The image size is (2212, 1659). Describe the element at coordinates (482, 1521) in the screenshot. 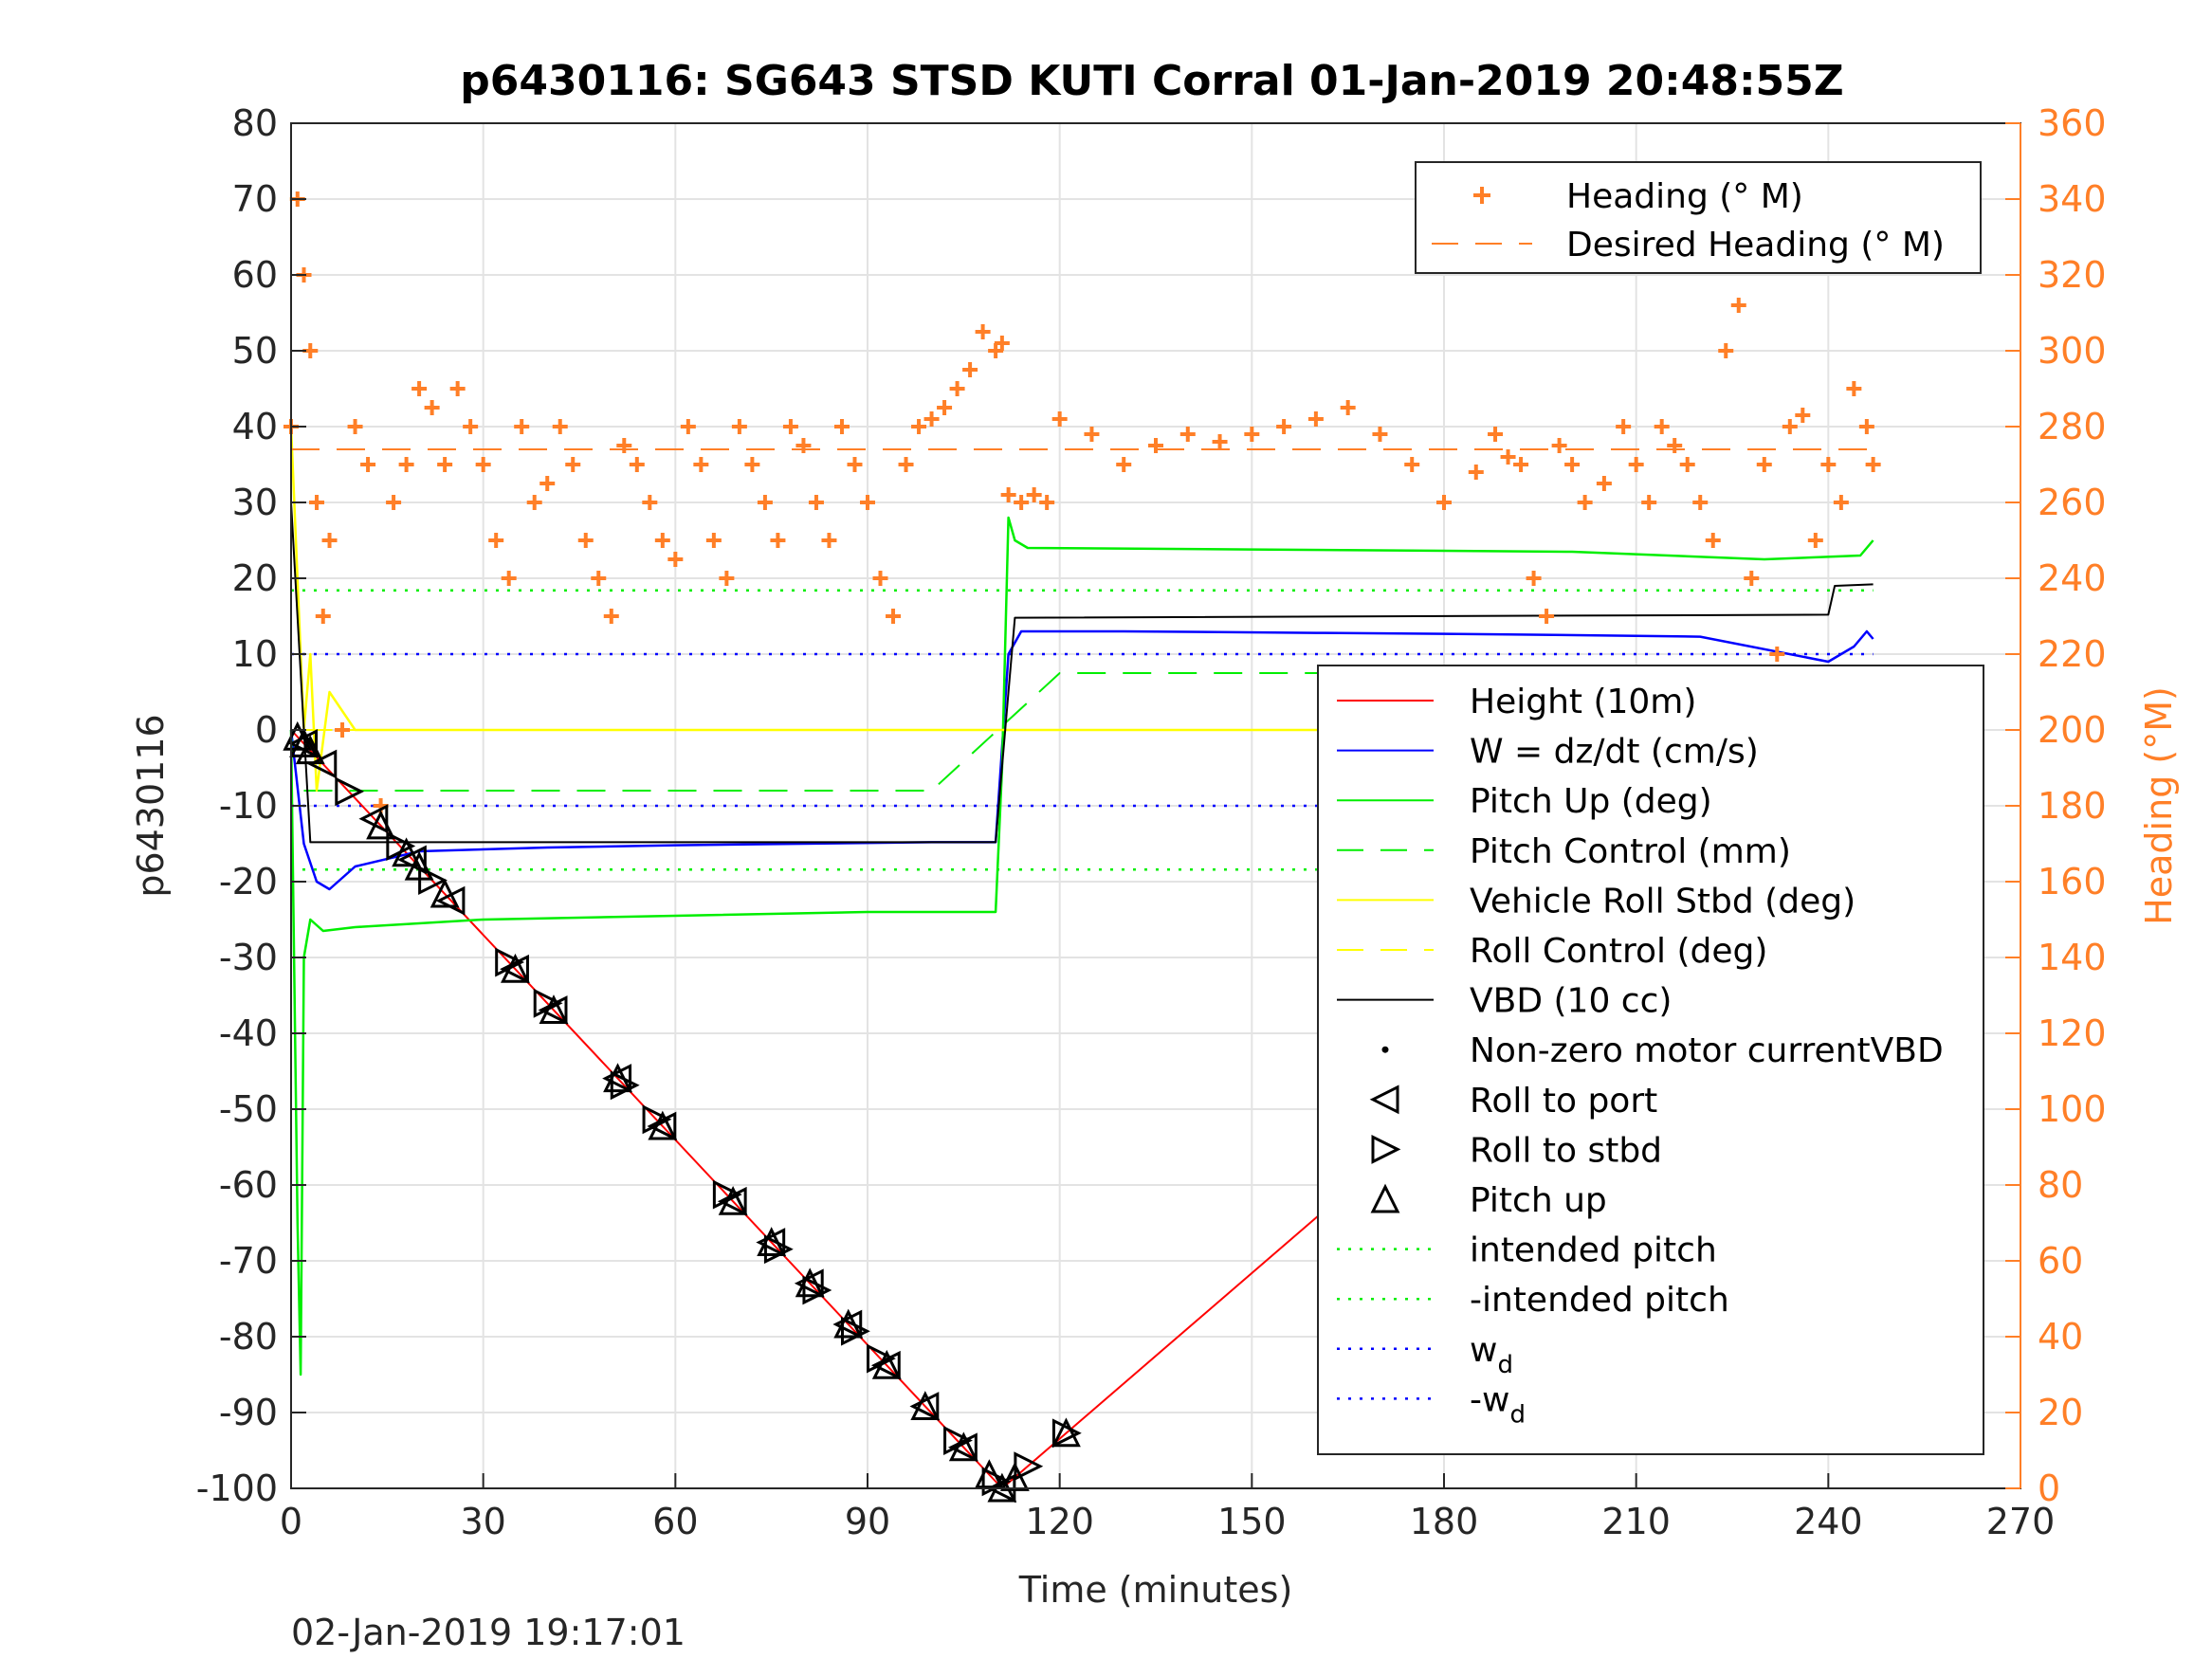

I see `x-tick-label: 30` at that location.